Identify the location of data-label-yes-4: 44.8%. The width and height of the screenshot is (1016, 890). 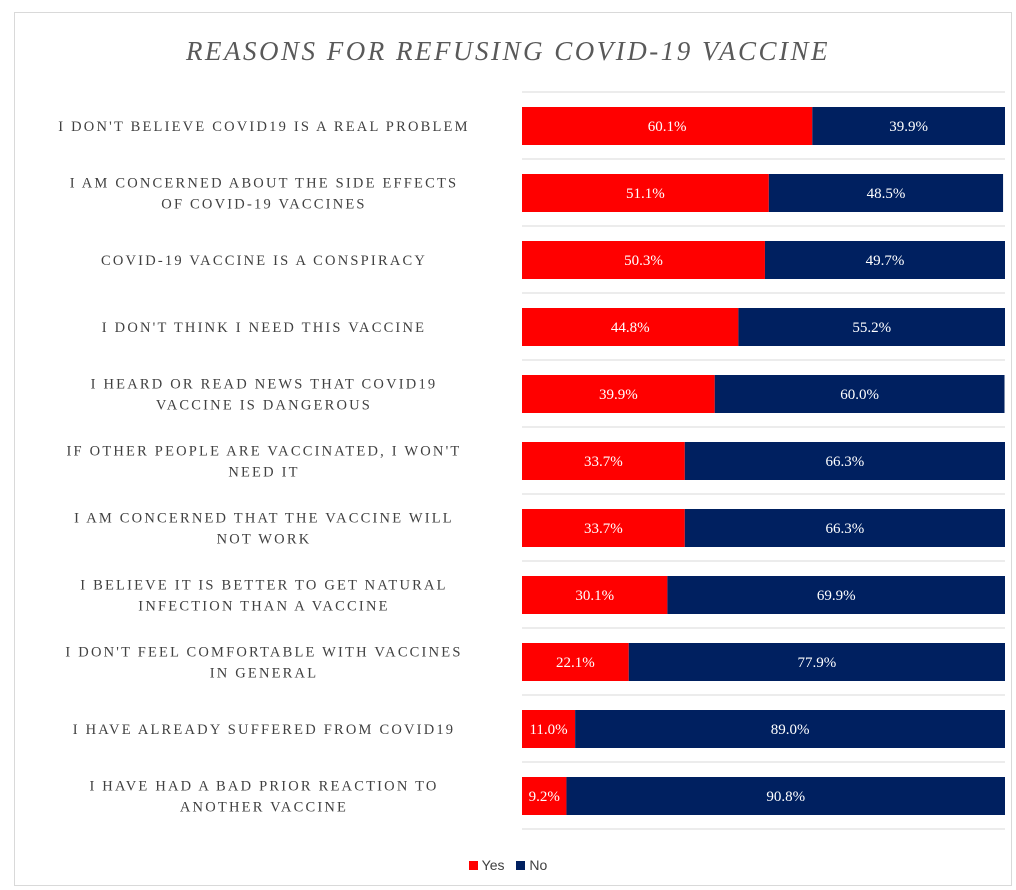
(630, 328).